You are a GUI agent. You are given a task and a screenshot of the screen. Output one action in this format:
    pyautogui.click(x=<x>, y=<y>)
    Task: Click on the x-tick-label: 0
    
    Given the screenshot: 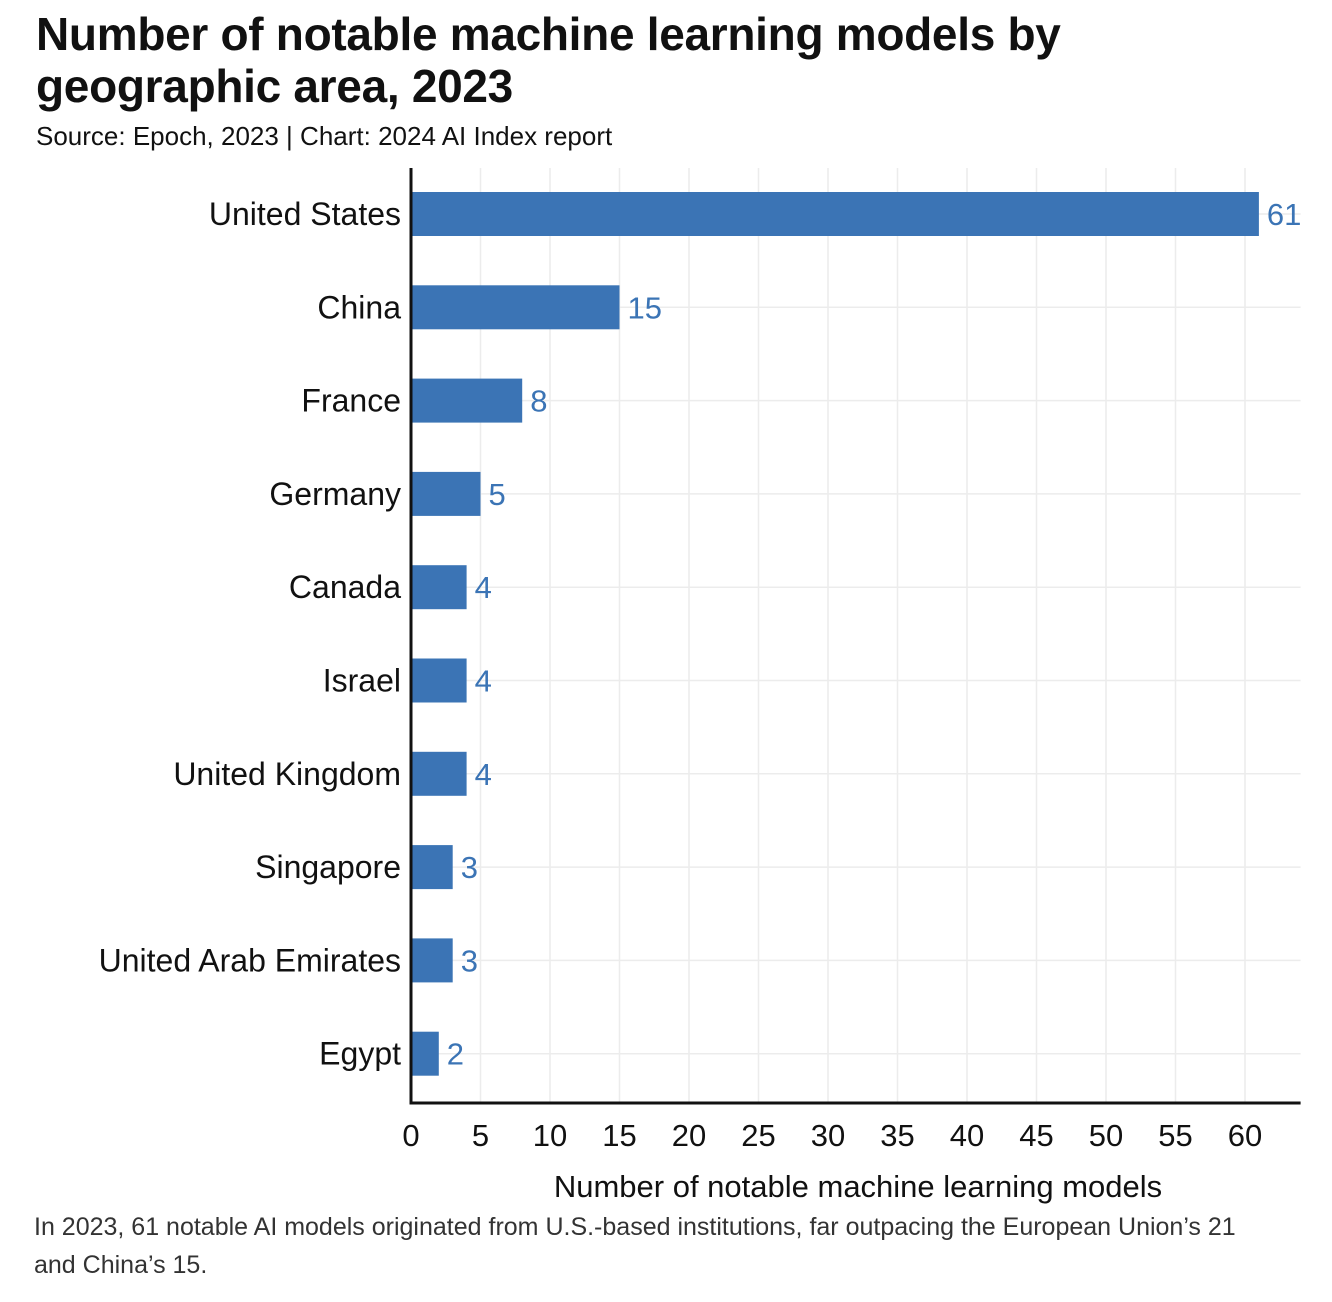 What is the action you would take?
    pyautogui.click(x=410, y=1135)
    